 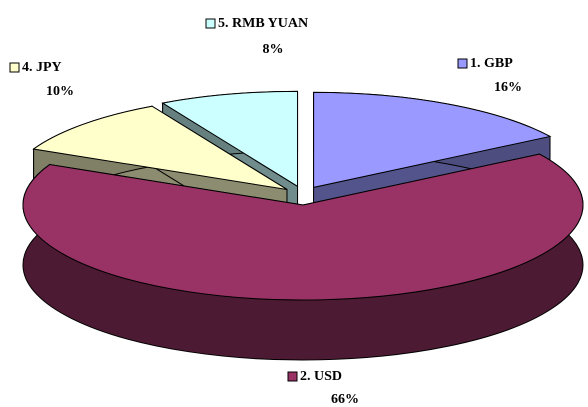 I want to click on value-label: 16%, so click(x=508, y=87).